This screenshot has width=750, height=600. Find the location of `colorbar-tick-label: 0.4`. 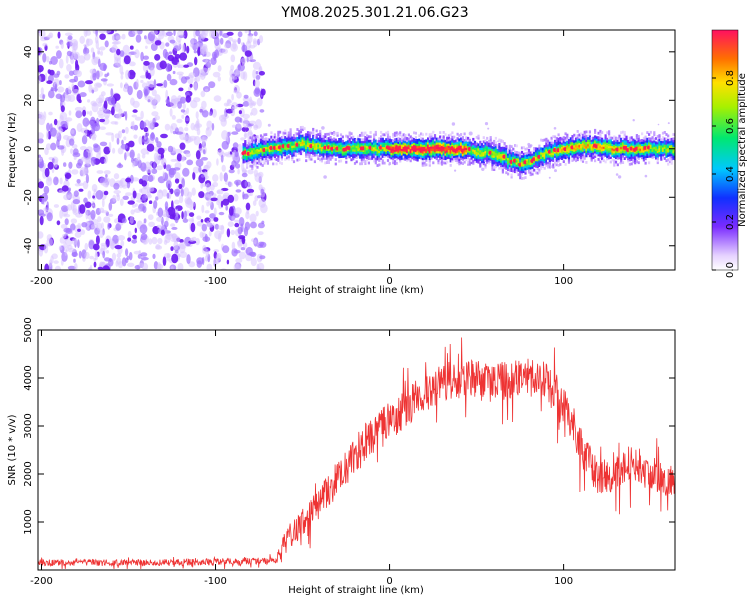

colorbar-tick-label: 0.4 is located at coordinates (730, 174).